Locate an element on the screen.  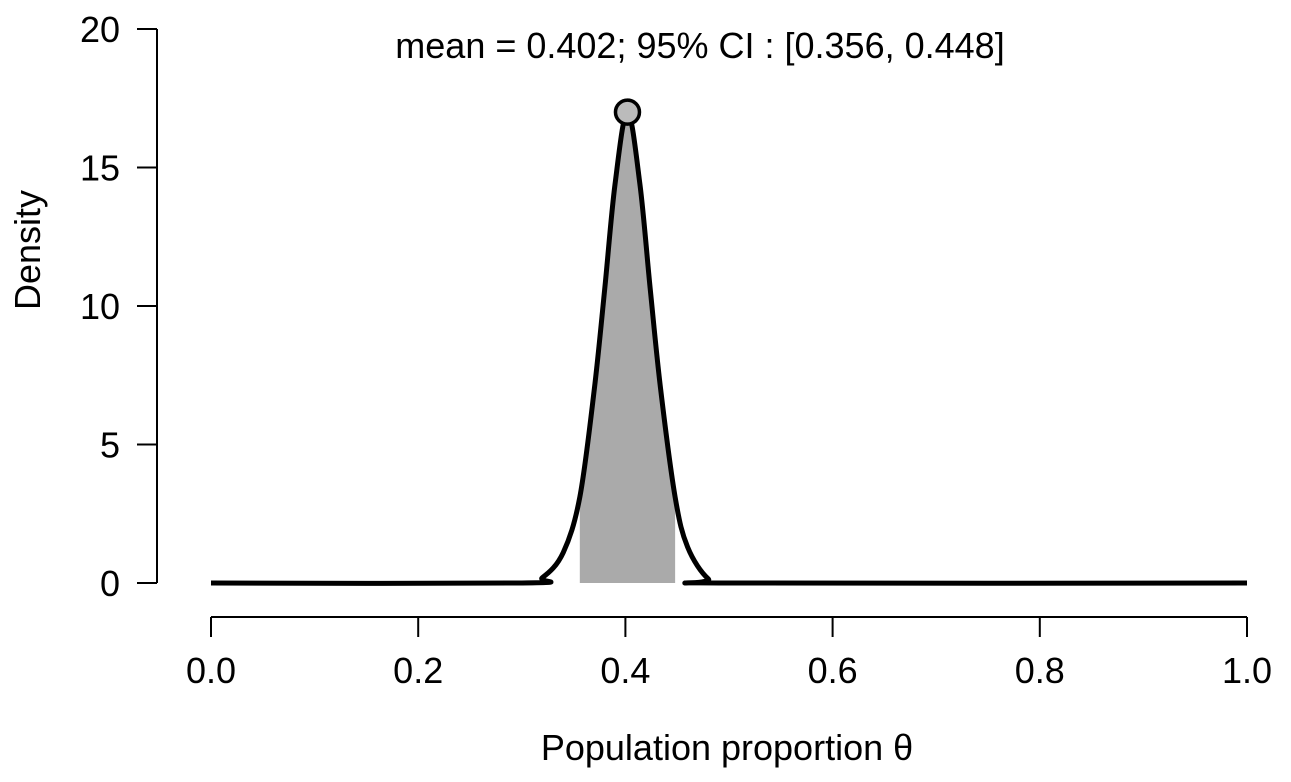
y-tick-label: 15 is located at coordinates (100, 168).